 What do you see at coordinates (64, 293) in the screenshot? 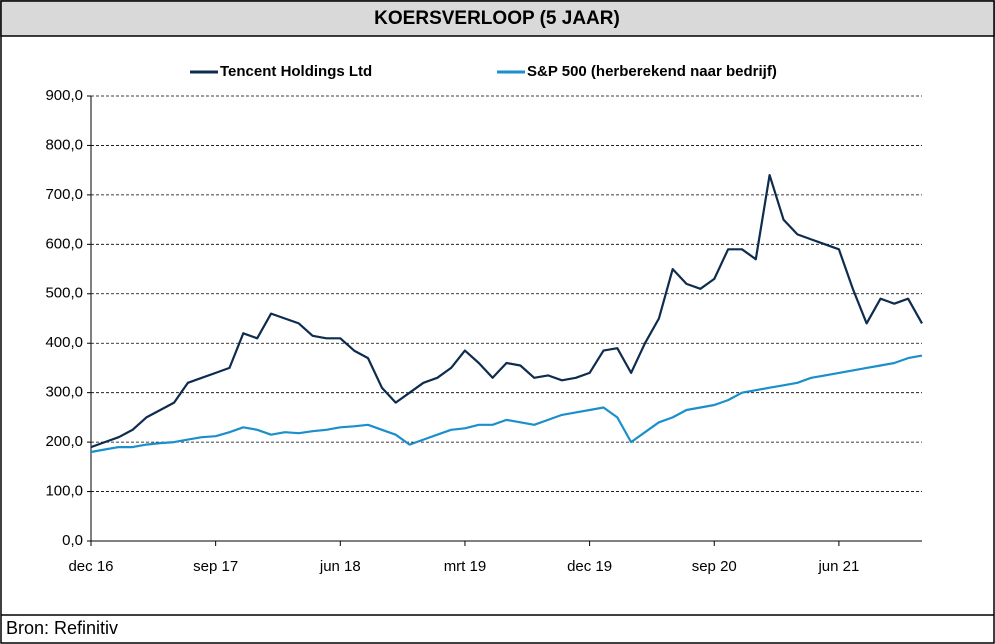
I see `y-tick-label: 500,0` at bounding box center [64, 293].